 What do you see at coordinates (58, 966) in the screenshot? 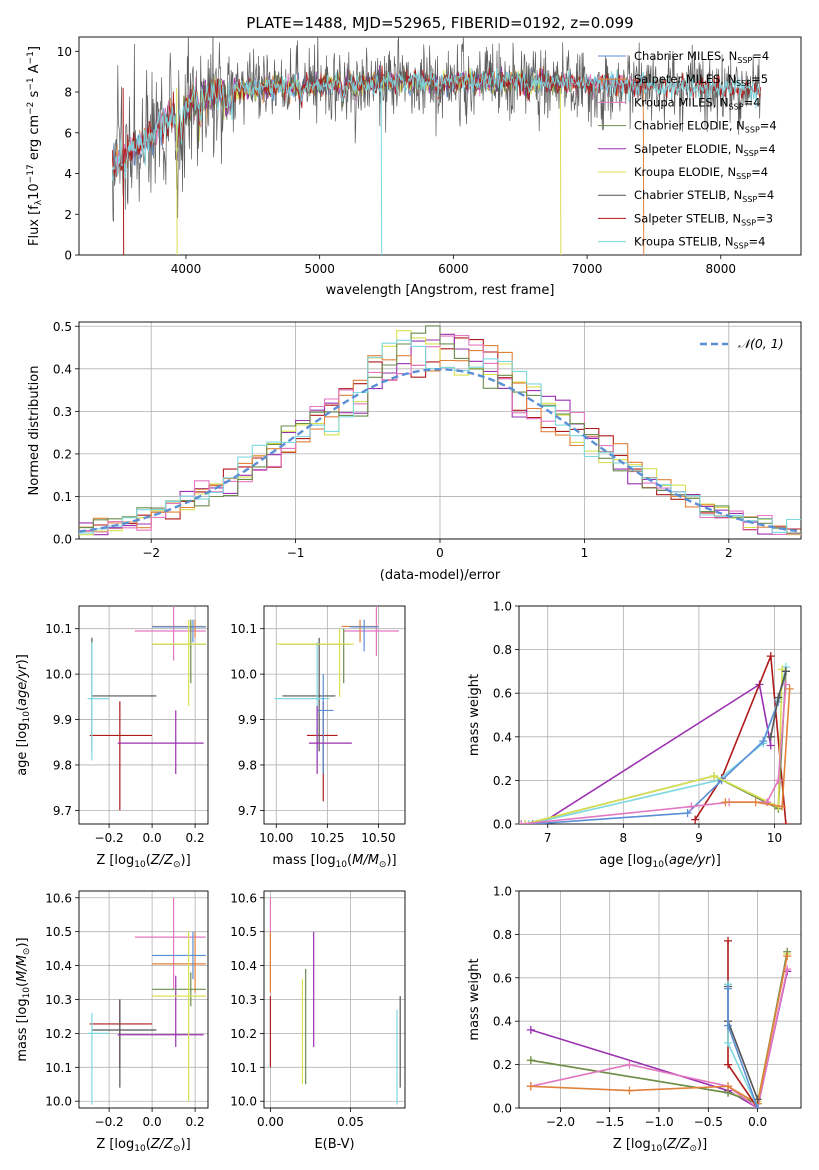
I see `y-tick-label: 10.4` at bounding box center [58, 966].